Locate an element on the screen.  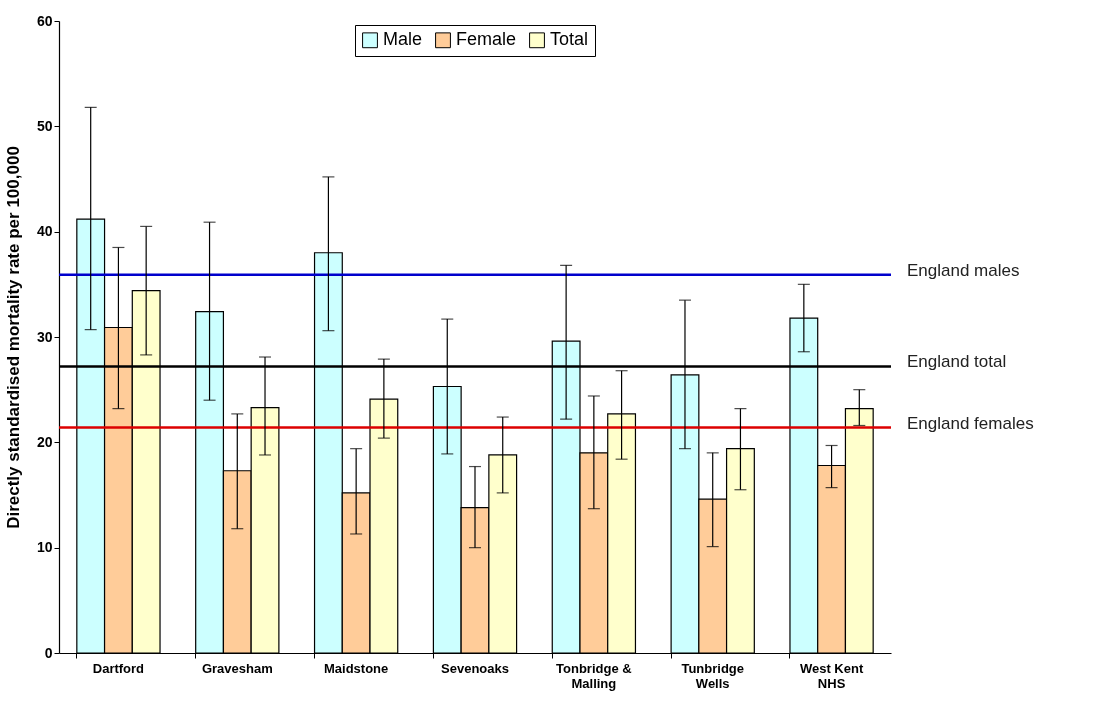
x-tick-label: Maidstone is located at coordinates (356, 668).